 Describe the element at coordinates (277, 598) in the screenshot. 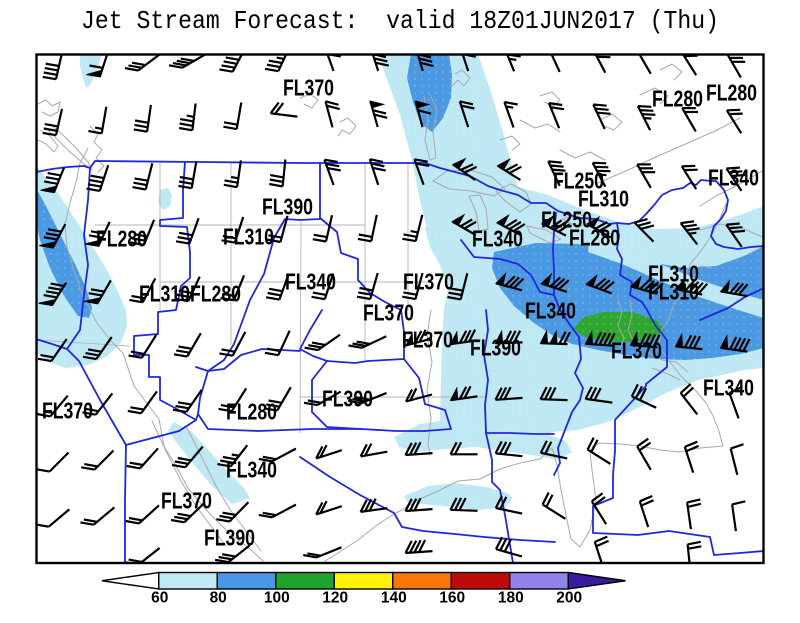

I see `svg-text: 100` at that location.